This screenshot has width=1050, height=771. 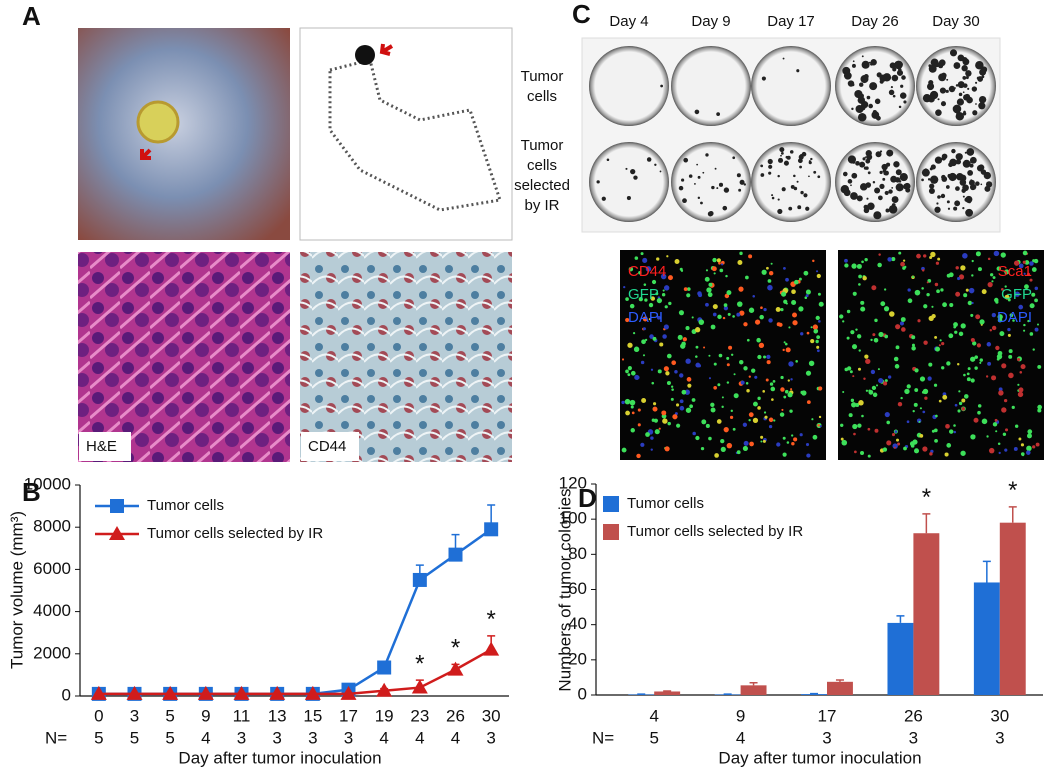 I want to click on panel-label: A, so click(x=31, y=16).